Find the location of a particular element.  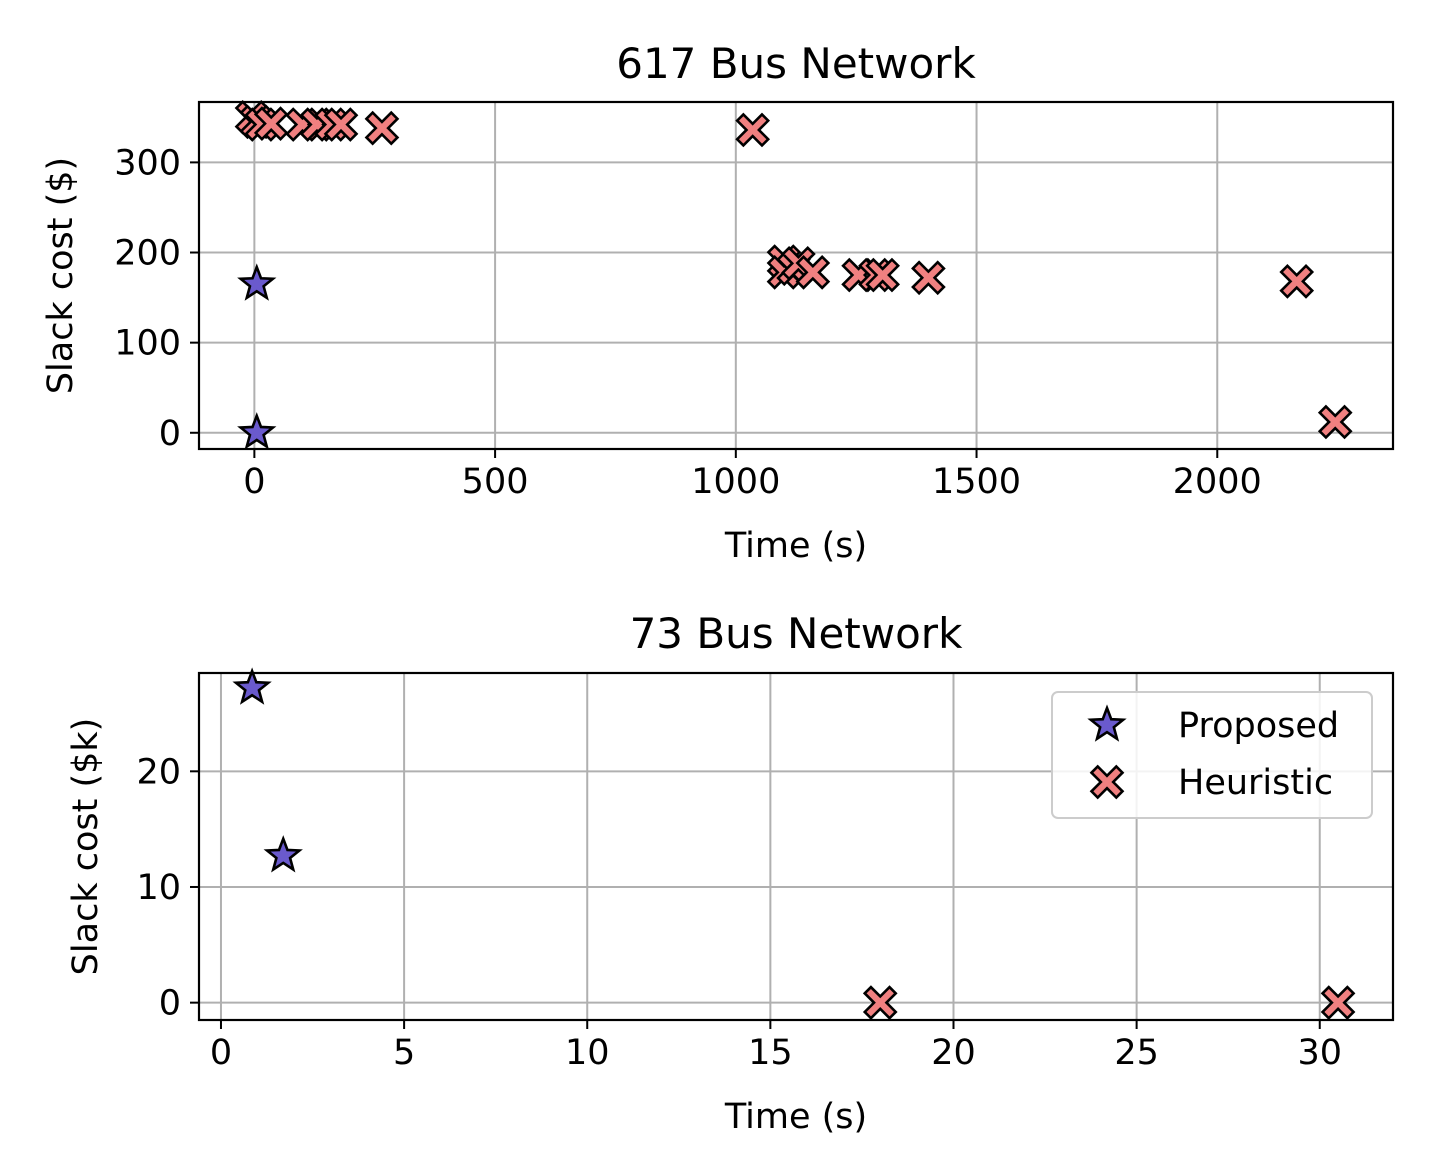

legend-x-icon is located at coordinates (1107, 782).